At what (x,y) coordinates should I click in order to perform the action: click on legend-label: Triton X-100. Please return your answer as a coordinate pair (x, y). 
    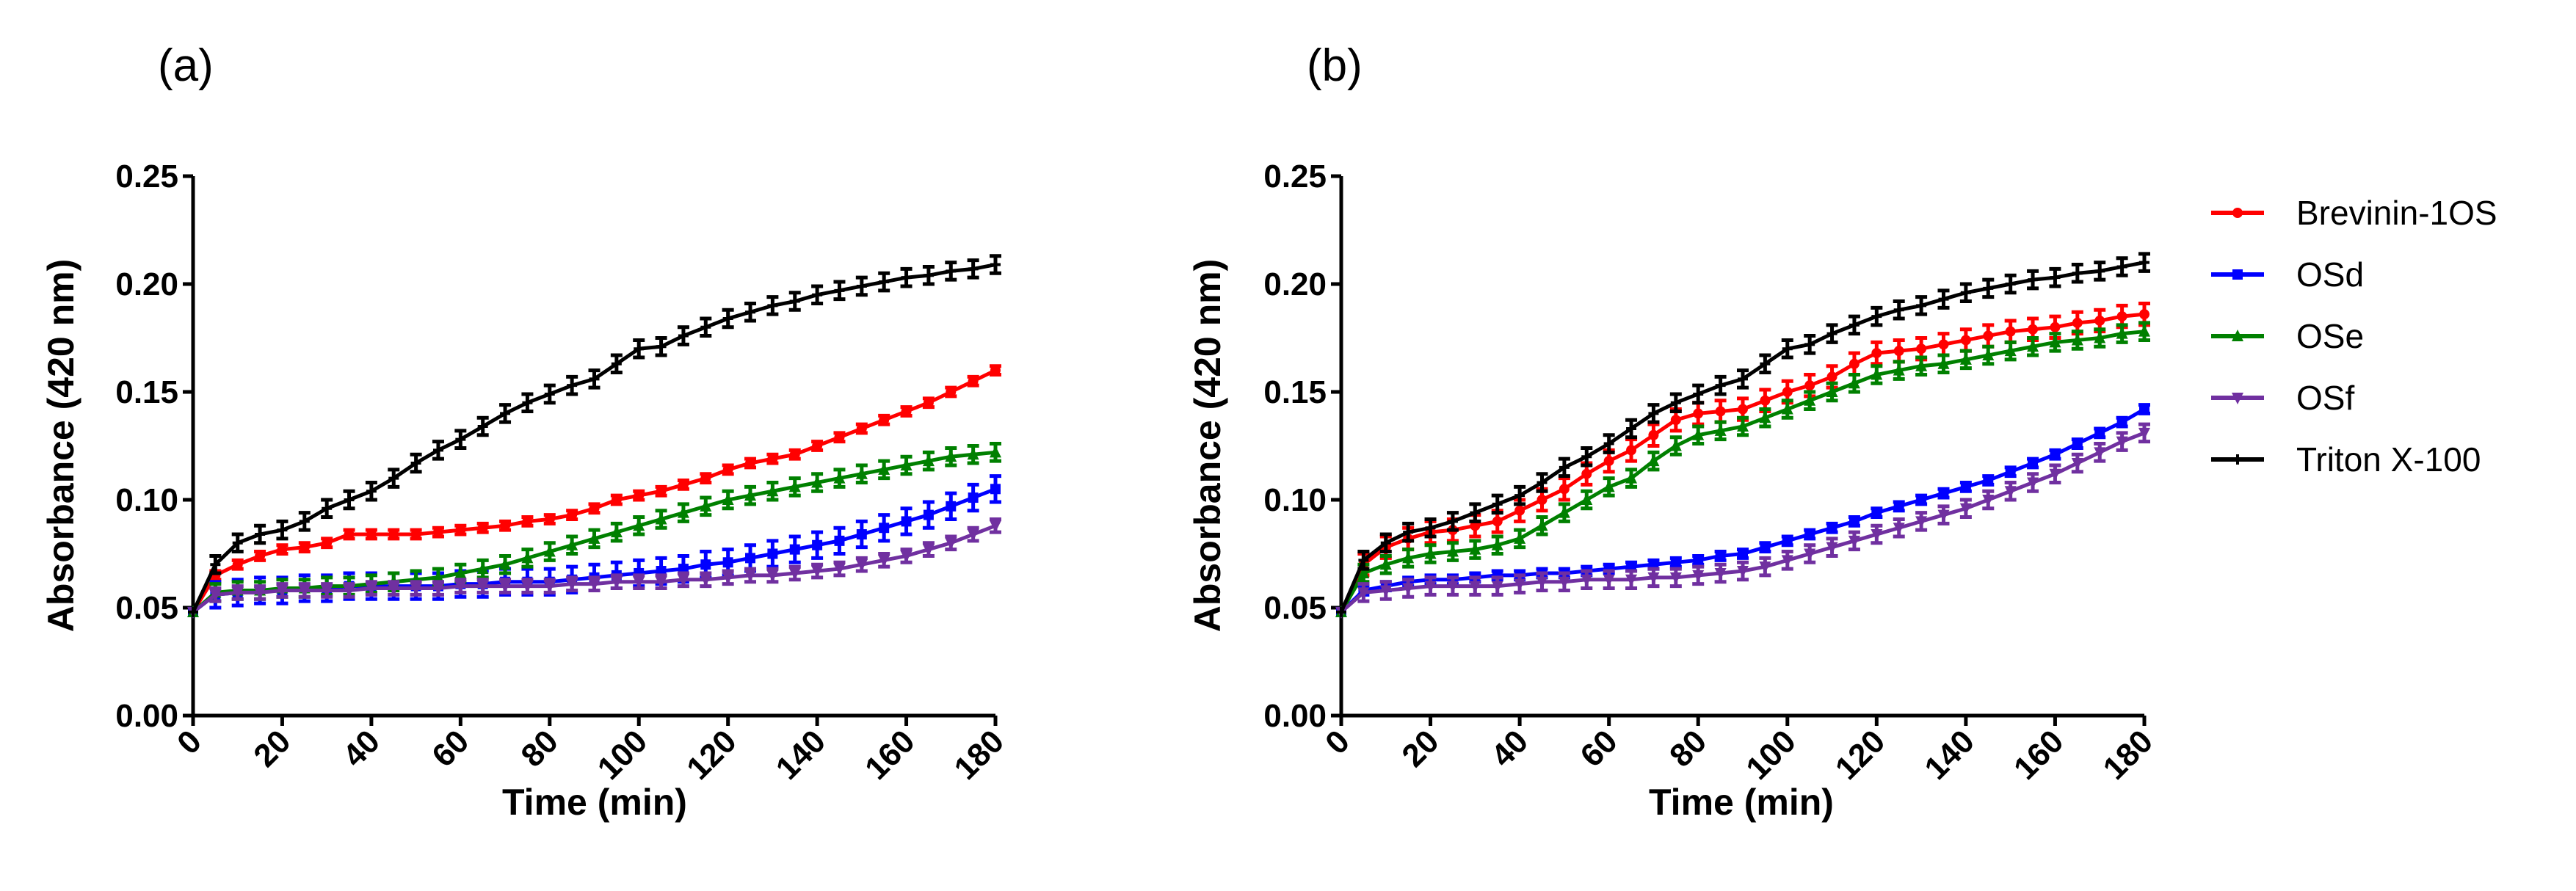
    Looking at the image, I should click on (2388, 460).